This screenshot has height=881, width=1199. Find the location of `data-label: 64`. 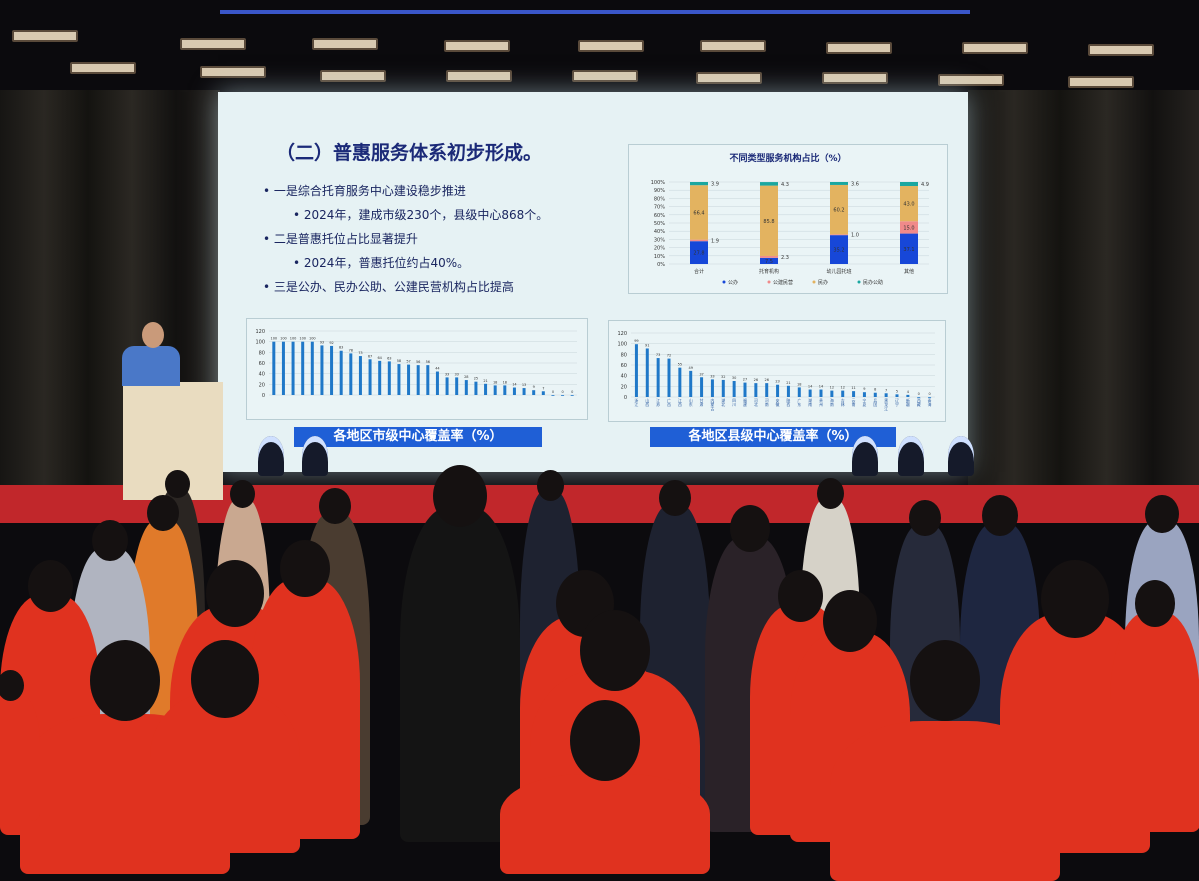

data-label: 64 is located at coordinates (379, 358).